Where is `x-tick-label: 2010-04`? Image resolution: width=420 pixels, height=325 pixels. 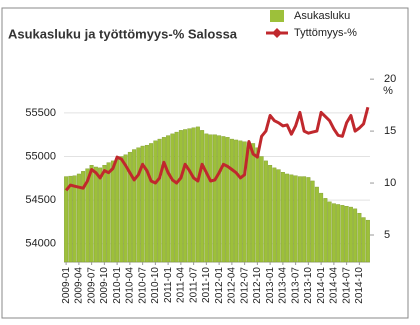 x-tick-label: 2010-04 is located at coordinates (130, 285).